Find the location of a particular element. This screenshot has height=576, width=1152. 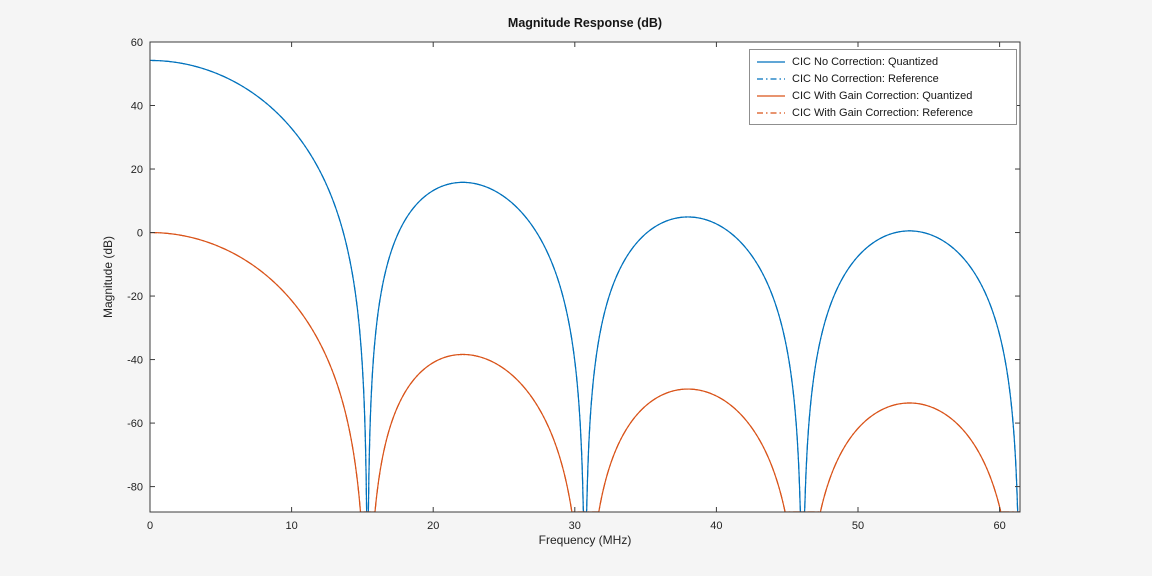

legend-item: CIC With Gain Correction: Quantized is located at coordinates (883, 95).